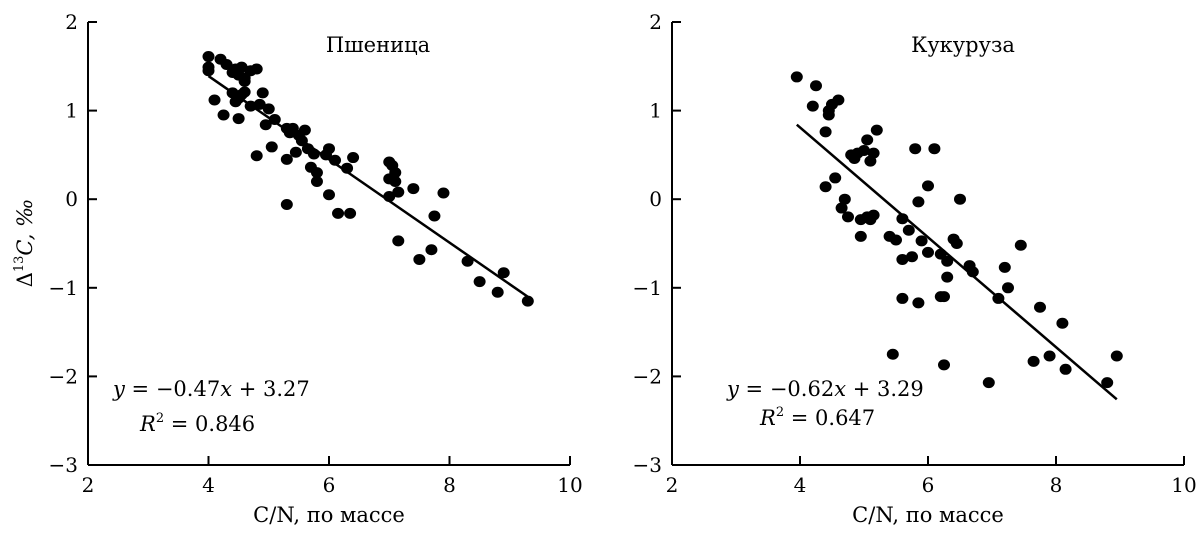 This screenshot has width=1201, height=538. What do you see at coordinates (211, 389) in the screenshot?
I see `regression-equation: y = −0.47x + 3.27` at bounding box center [211, 389].